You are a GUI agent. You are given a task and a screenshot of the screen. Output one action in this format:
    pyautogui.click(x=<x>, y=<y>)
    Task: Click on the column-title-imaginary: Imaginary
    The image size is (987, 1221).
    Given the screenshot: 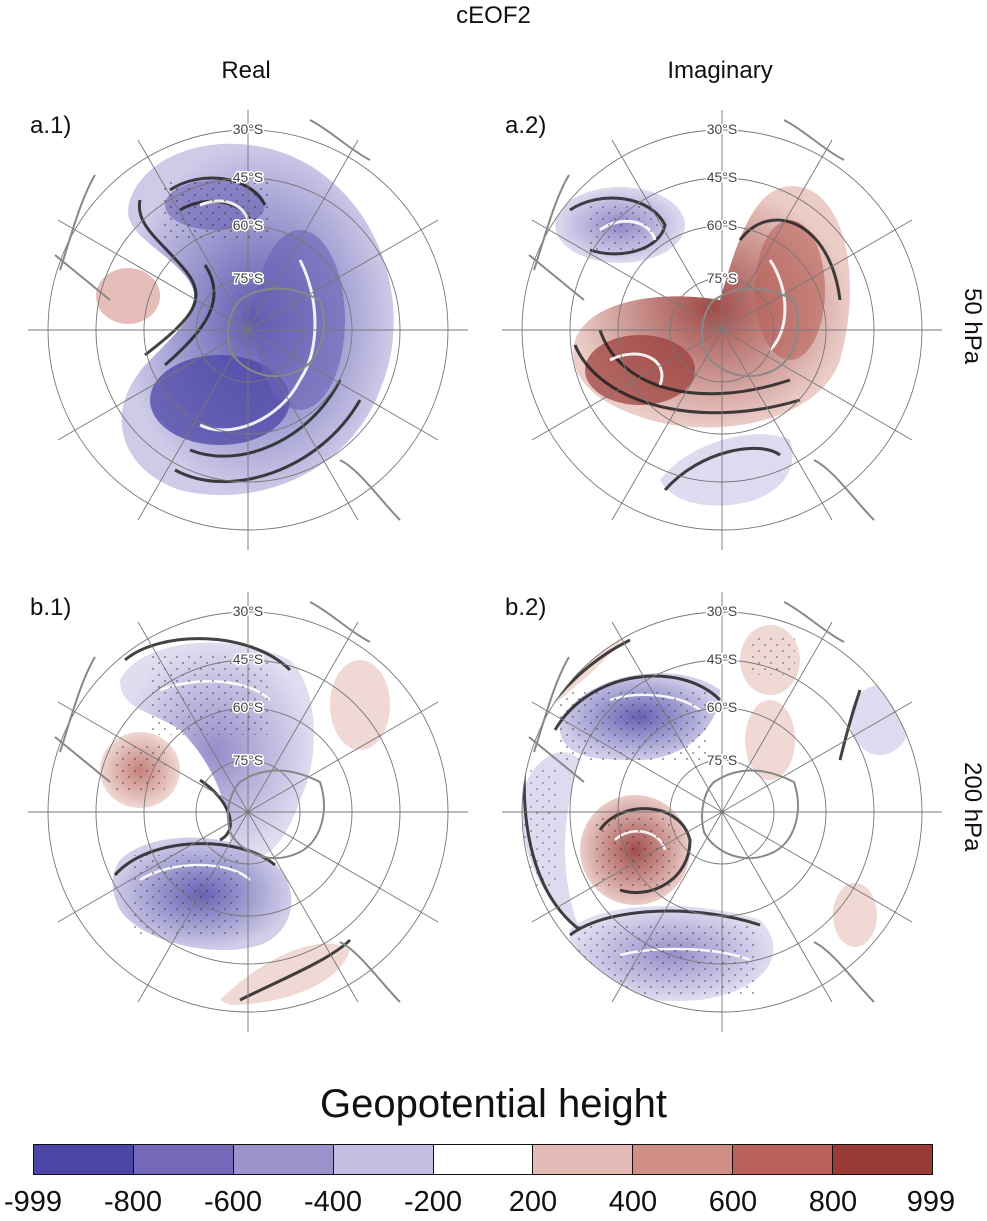 What is the action you would take?
    pyautogui.click(x=720, y=70)
    